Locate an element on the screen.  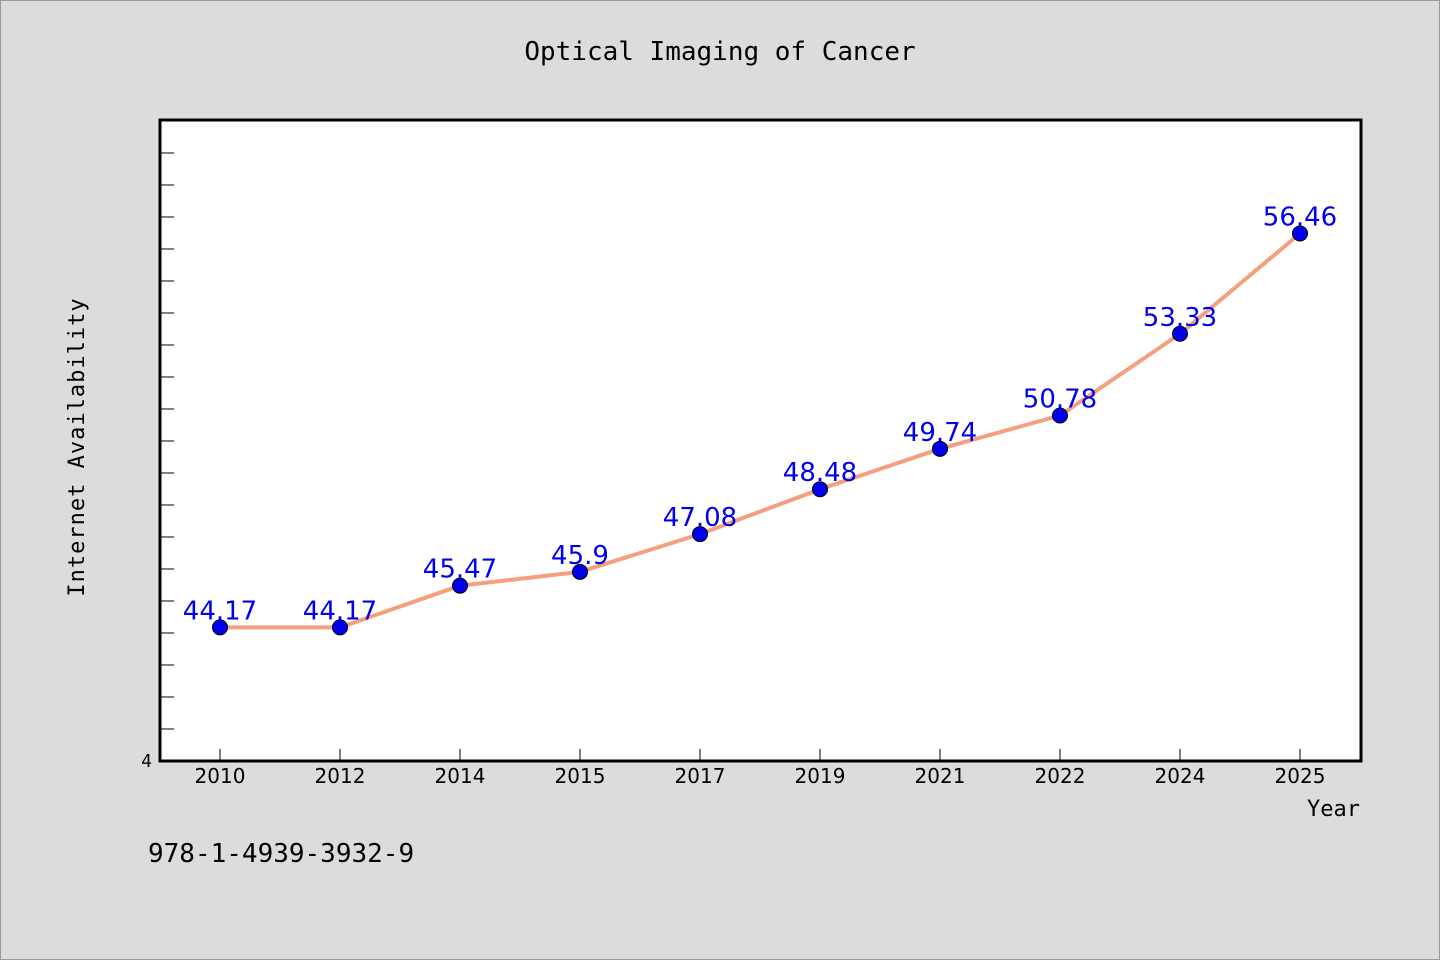
data-label: 49.74 is located at coordinates (940, 433).